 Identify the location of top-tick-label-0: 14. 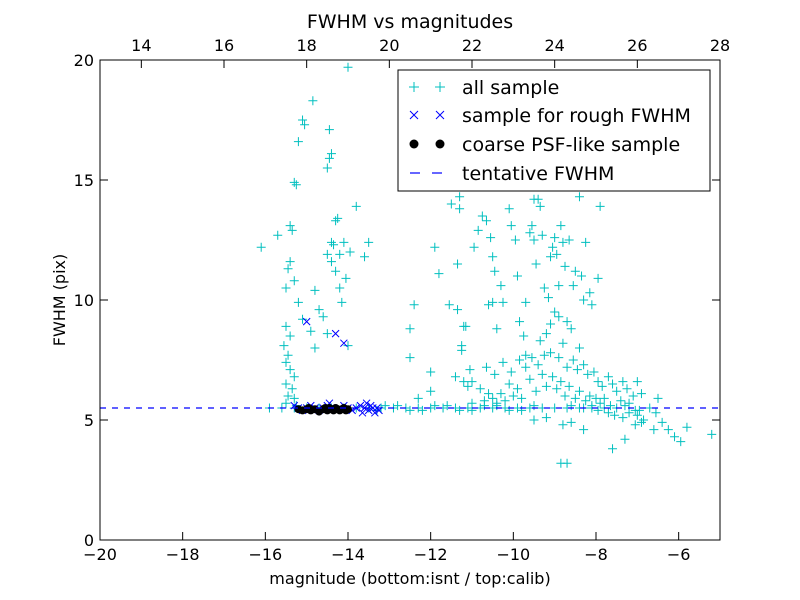
(141, 45).